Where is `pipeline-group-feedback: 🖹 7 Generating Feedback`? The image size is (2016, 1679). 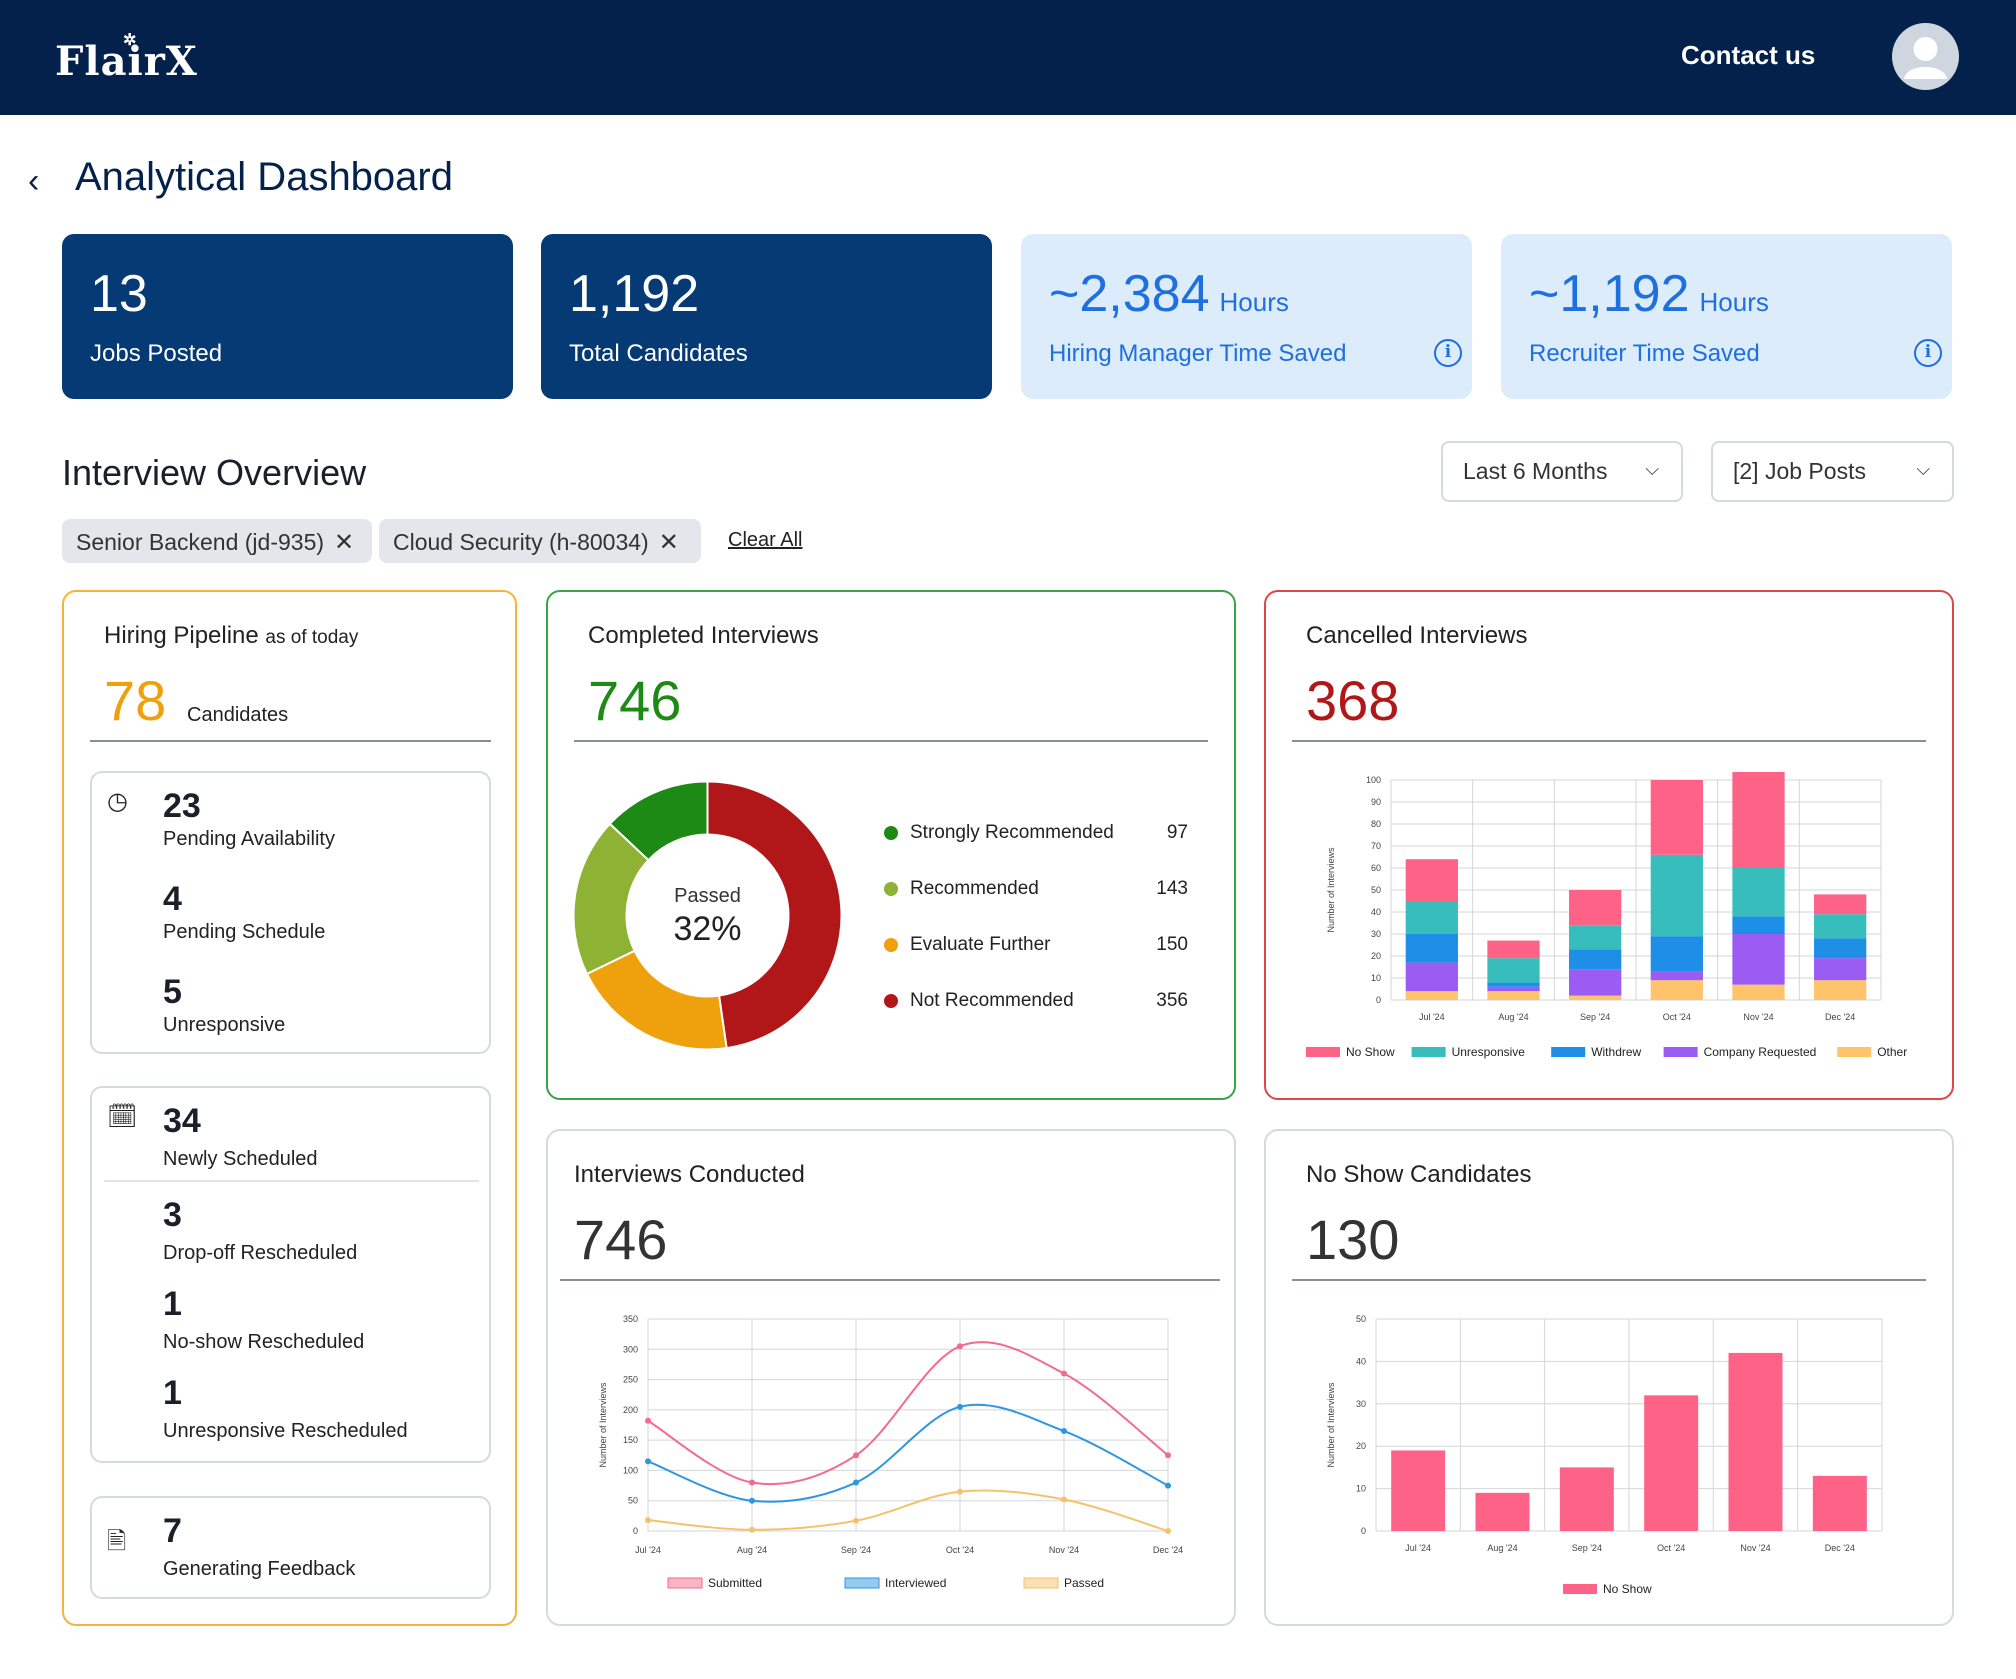
pipeline-group-feedback: 🖹 7 Generating Feedback is located at coordinates (290, 1547).